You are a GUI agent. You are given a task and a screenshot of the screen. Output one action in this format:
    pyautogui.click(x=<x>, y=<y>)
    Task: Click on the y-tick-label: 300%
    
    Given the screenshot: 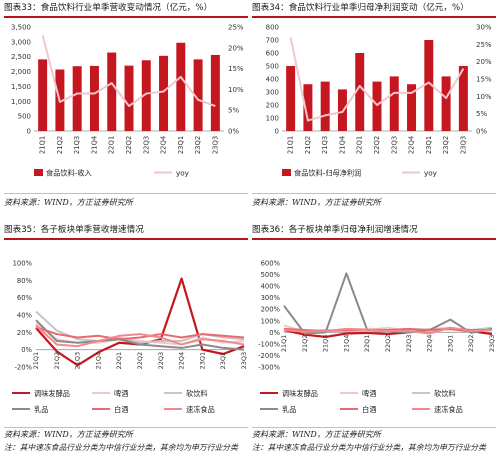 What is the action you would take?
    pyautogui.click(x=271, y=298)
    